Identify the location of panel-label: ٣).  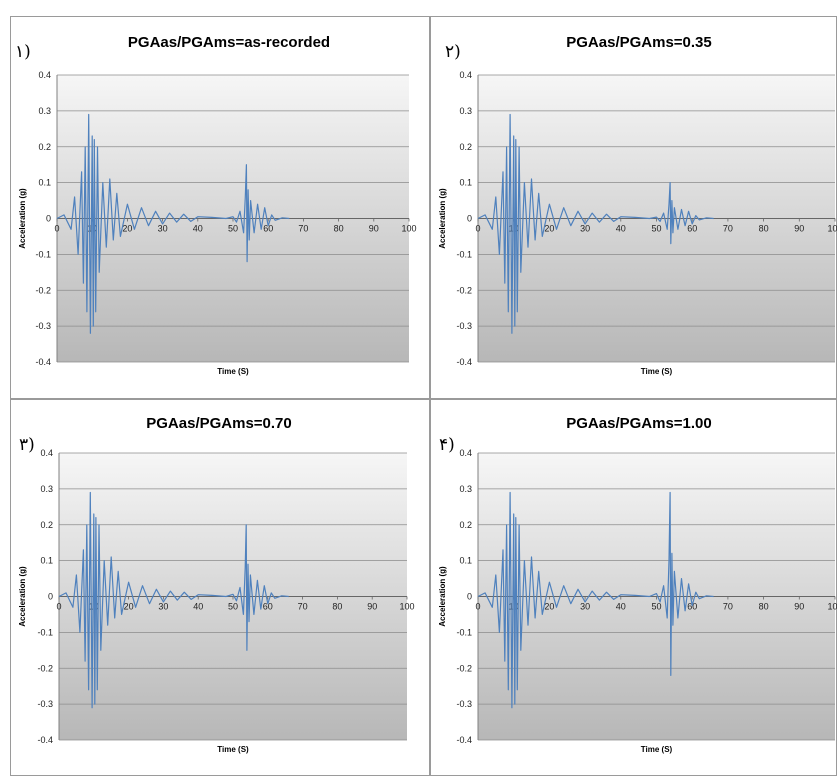
(27, 445).